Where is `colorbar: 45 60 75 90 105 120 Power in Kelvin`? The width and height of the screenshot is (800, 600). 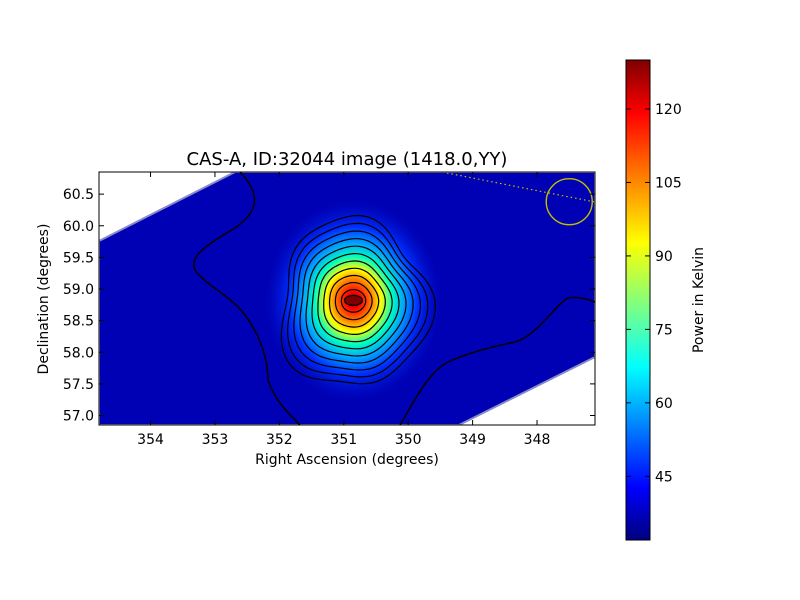 colorbar: 45 60 75 90 105 120 Power in Kelvin is located at coordinates (666, 300).